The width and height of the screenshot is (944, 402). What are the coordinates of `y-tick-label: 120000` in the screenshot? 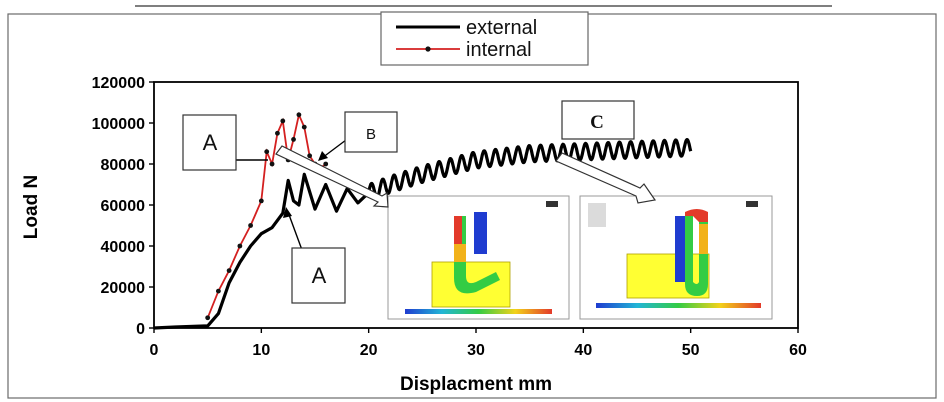 It's located at (118, 83).